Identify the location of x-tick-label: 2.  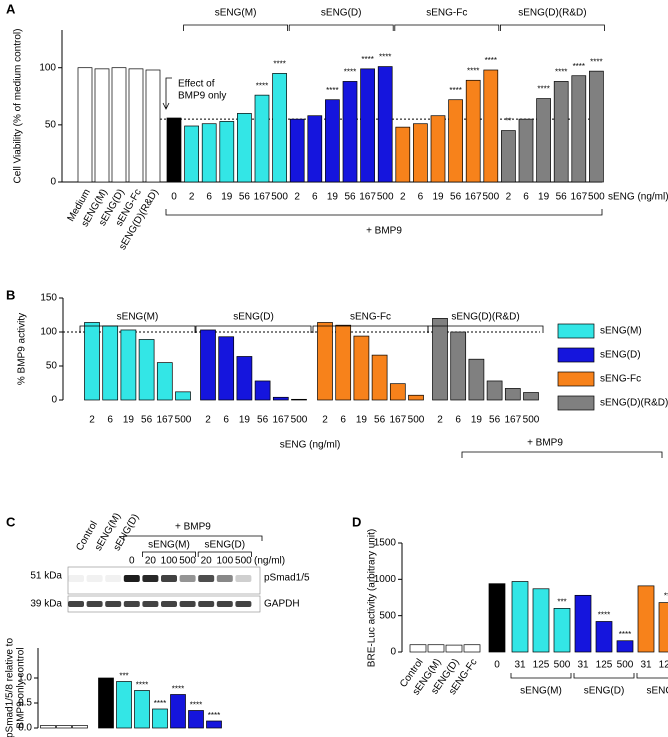
(403, 197).